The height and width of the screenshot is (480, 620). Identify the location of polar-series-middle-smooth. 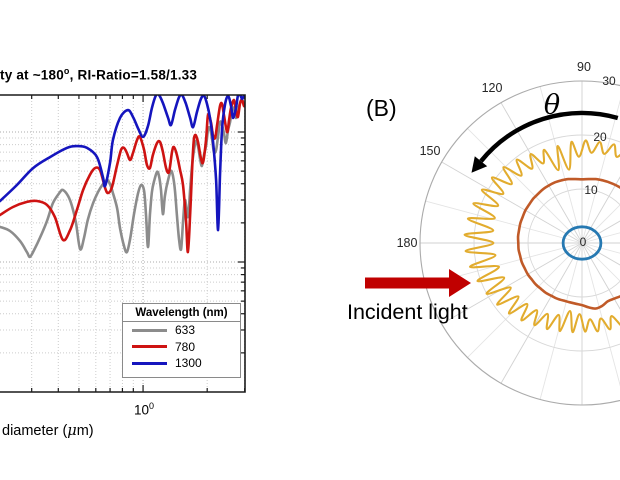
(568, 243).